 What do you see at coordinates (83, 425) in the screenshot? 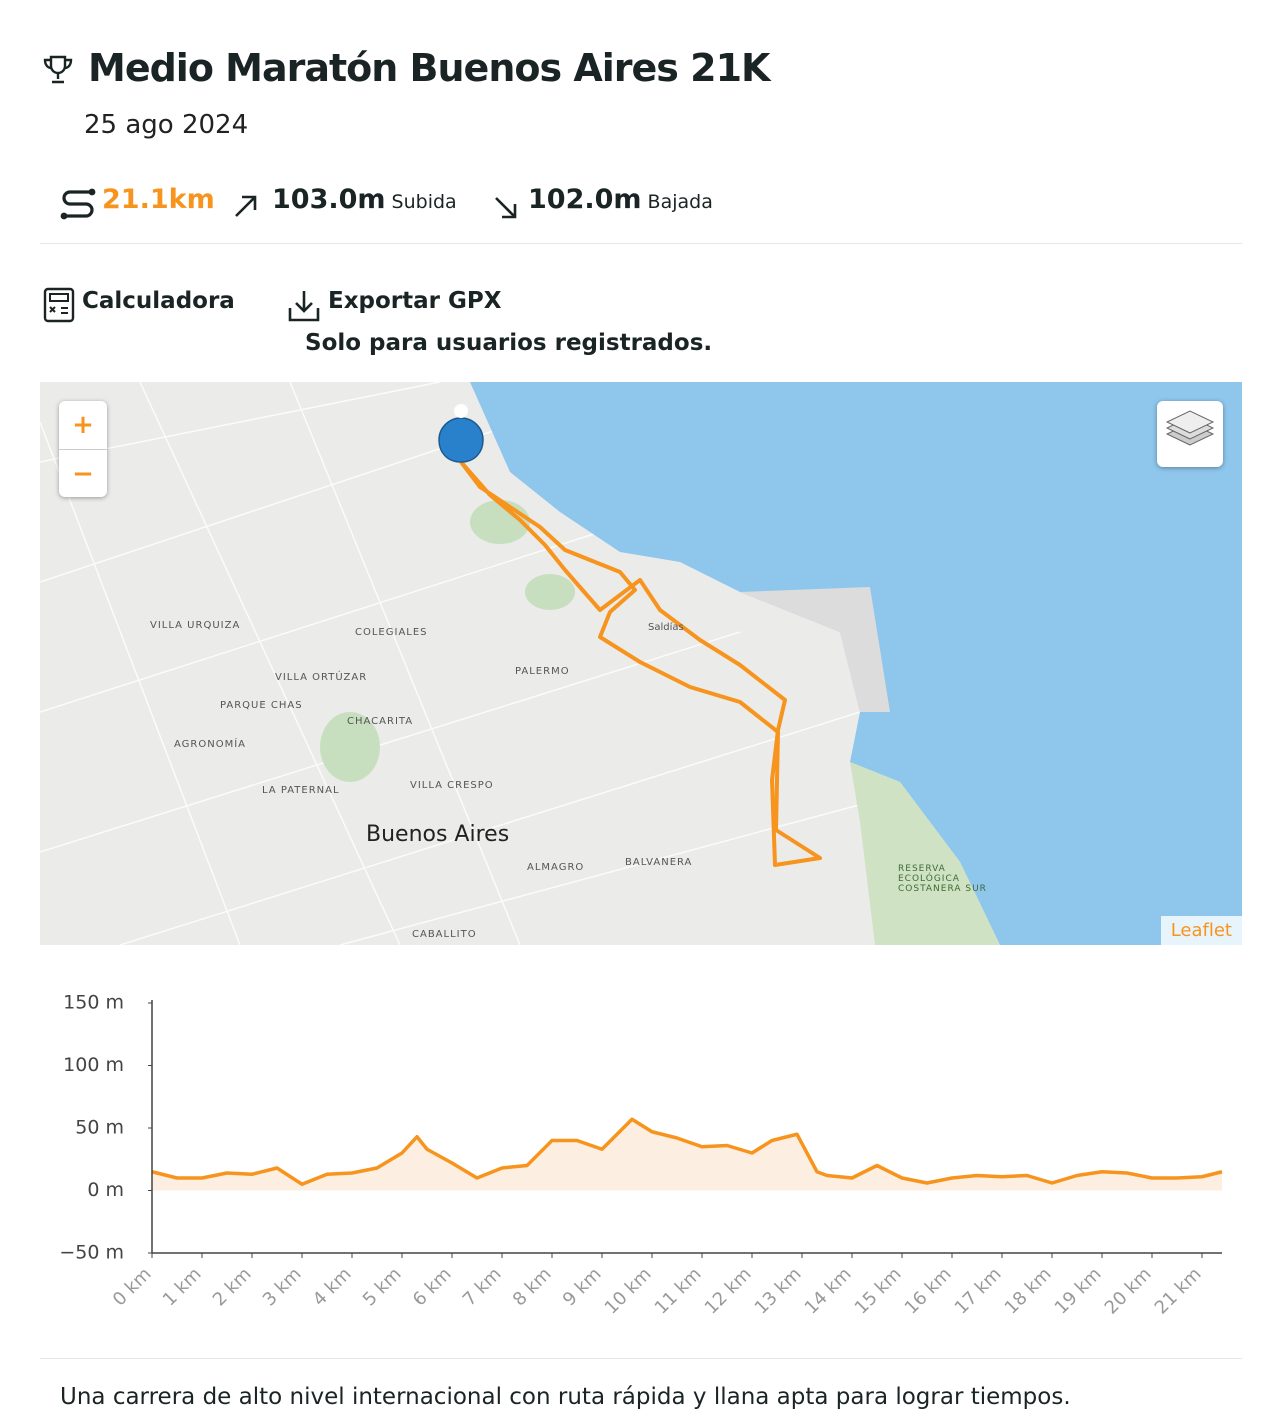
I see `zoom-in: +` at bounding box center [83, 425].